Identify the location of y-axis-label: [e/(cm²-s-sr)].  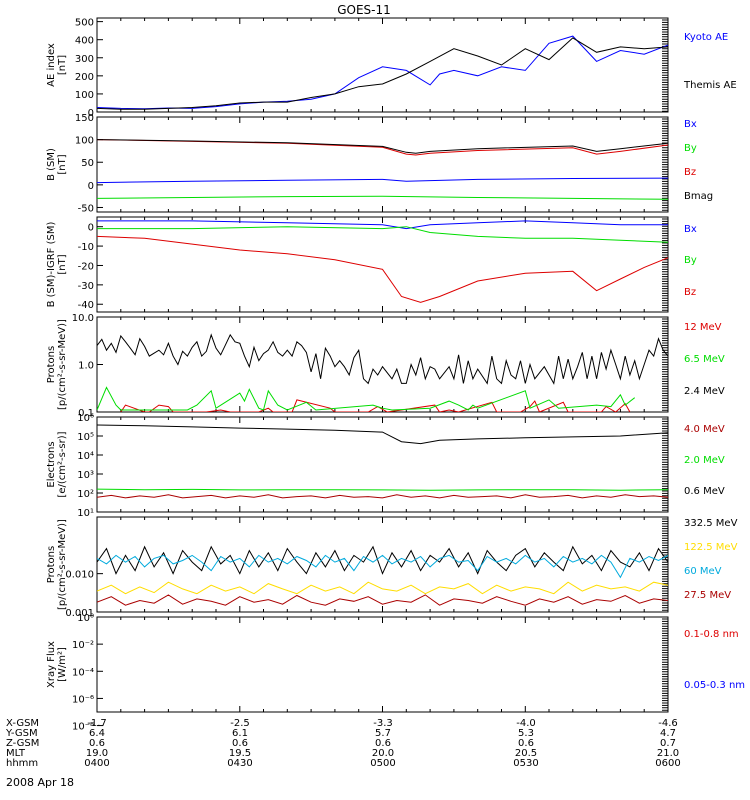
(62, 464).